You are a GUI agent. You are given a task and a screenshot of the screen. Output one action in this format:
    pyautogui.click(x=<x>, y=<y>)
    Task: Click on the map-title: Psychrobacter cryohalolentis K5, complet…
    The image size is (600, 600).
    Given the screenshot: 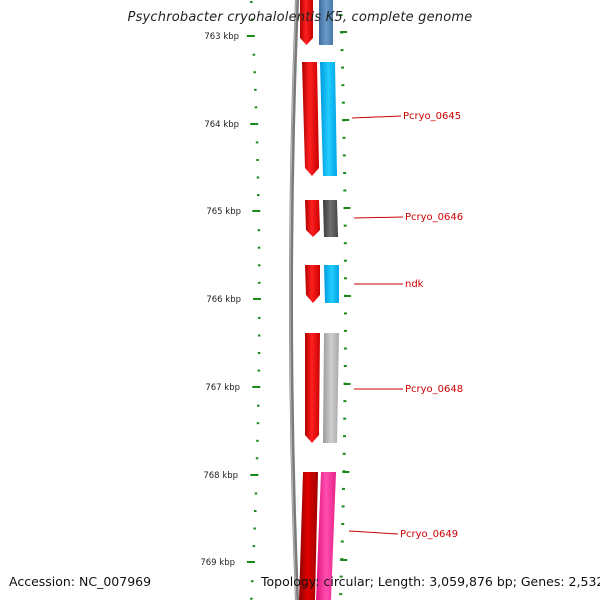 What is the action you would take?
    pyautogui.click(x=300, y=17)
    